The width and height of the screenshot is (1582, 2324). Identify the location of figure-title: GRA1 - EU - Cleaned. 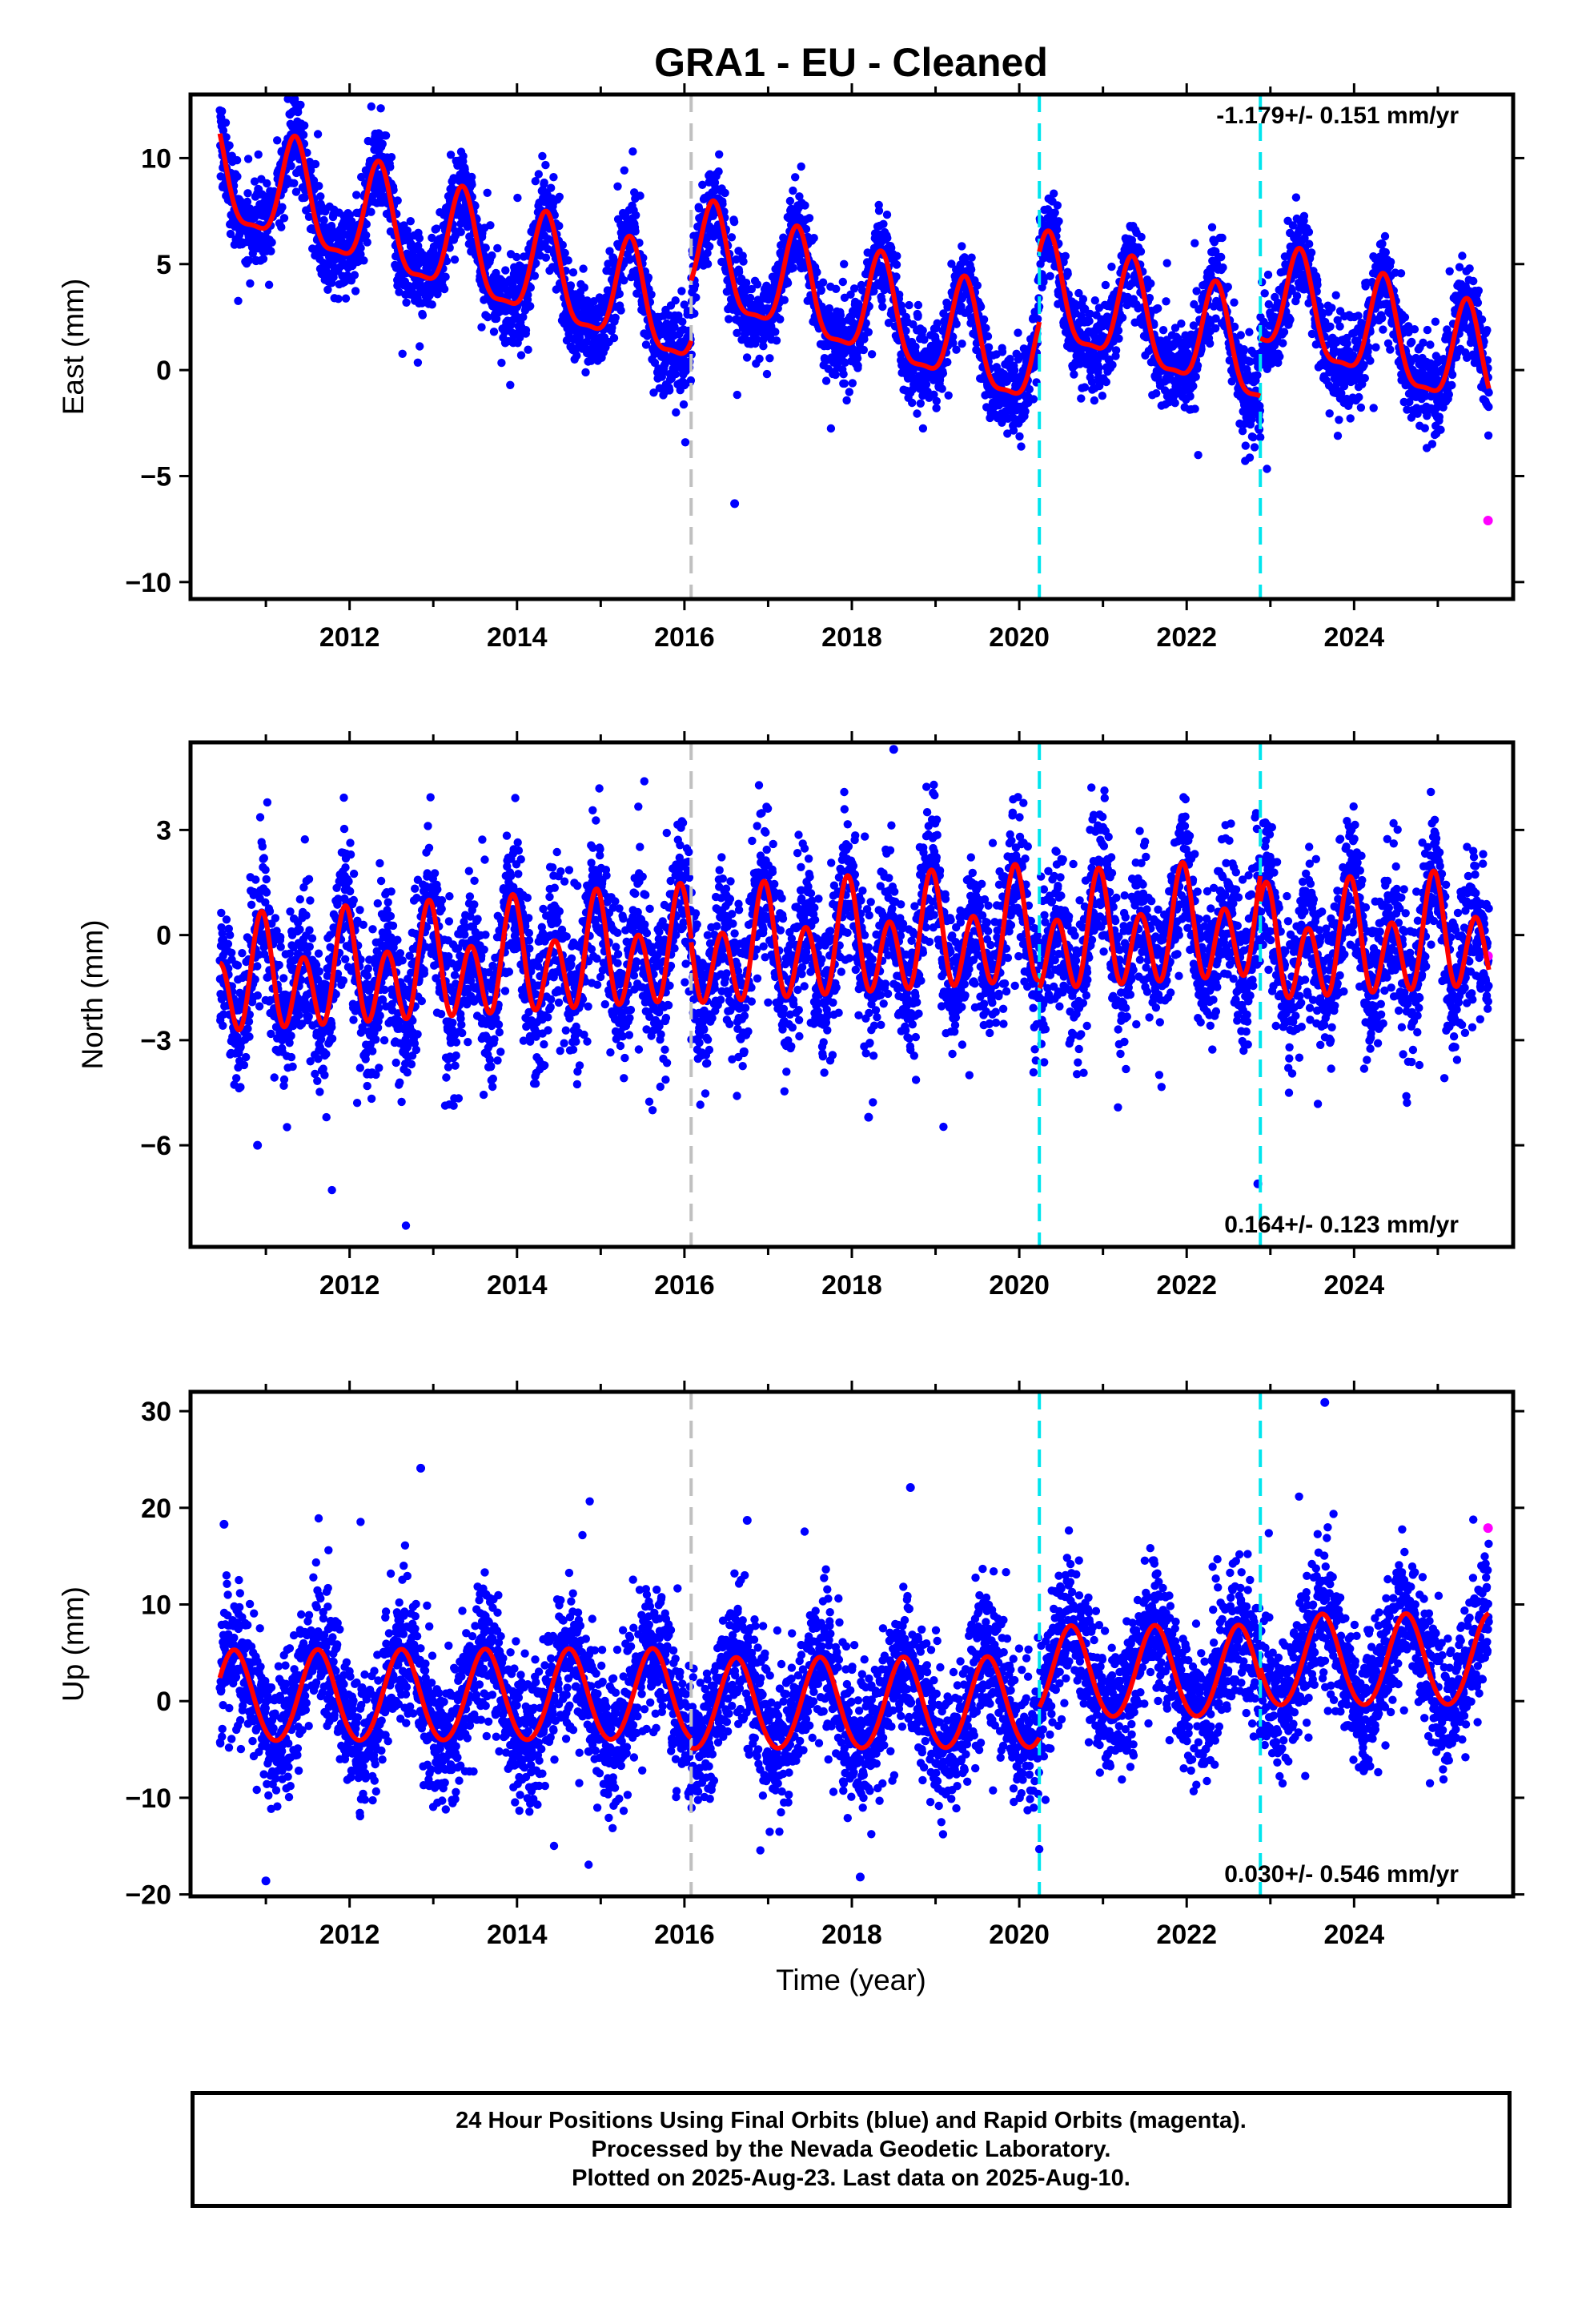
(851, 62).